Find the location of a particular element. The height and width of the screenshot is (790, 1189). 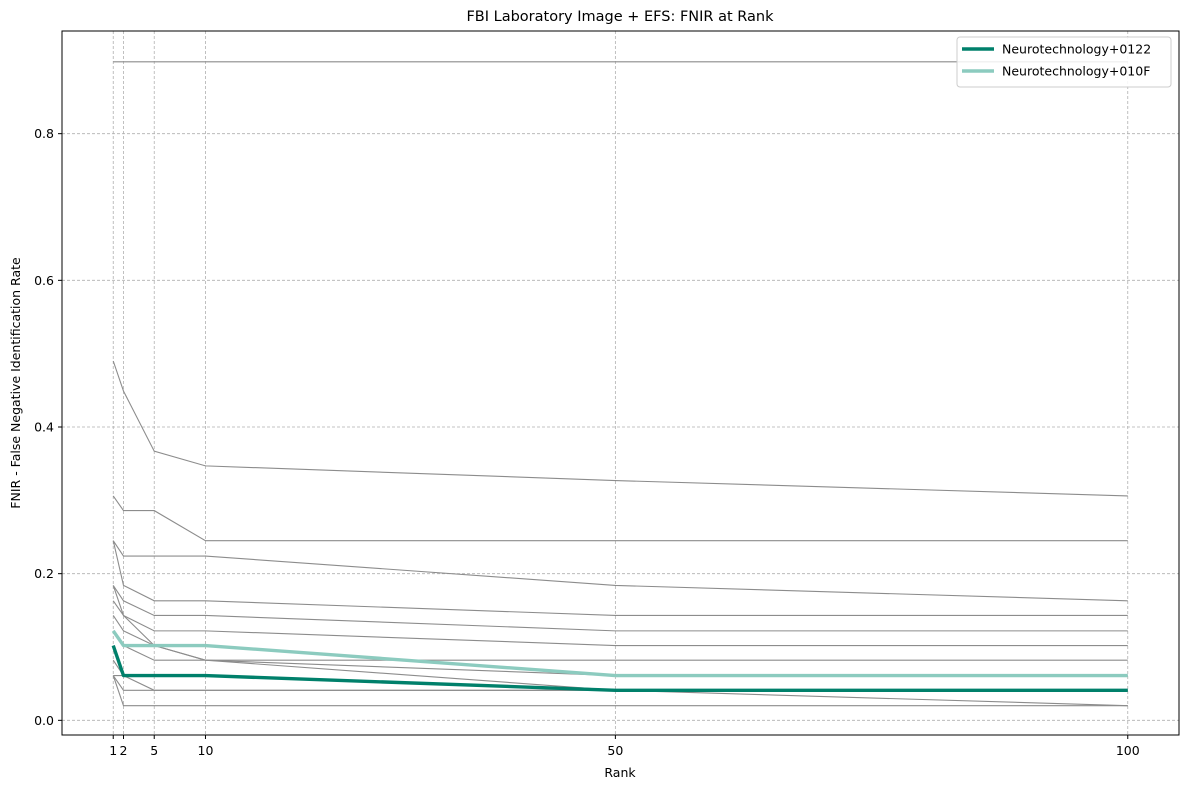

y-tick-label: 0.4 is located at coordinates (44, 427).